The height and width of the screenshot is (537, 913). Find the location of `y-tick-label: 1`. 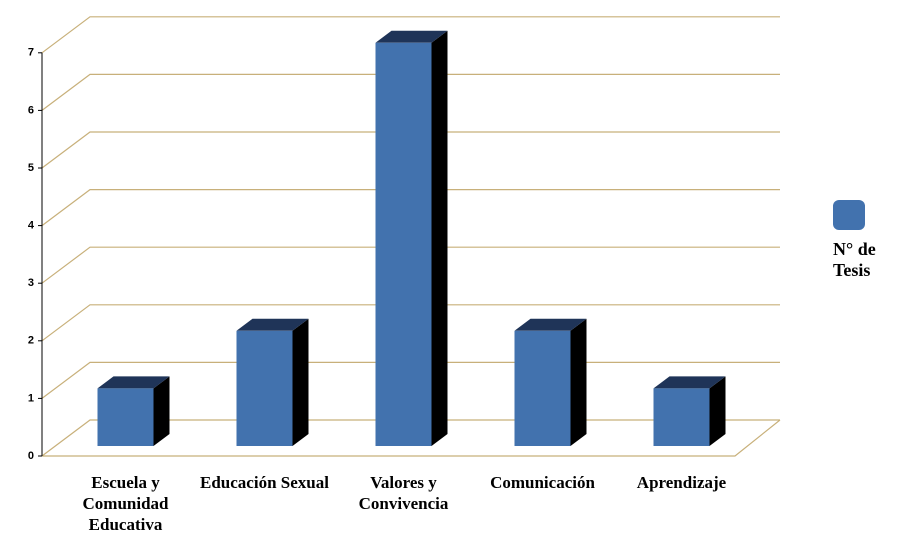

y-tick-label: 1 is located at coordinates (31, 398).